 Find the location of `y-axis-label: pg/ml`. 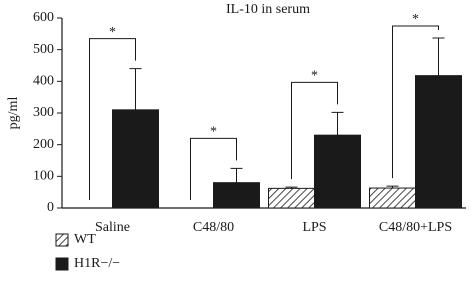

y-axis-label: pg/ml is located at coordinates (13, 113).